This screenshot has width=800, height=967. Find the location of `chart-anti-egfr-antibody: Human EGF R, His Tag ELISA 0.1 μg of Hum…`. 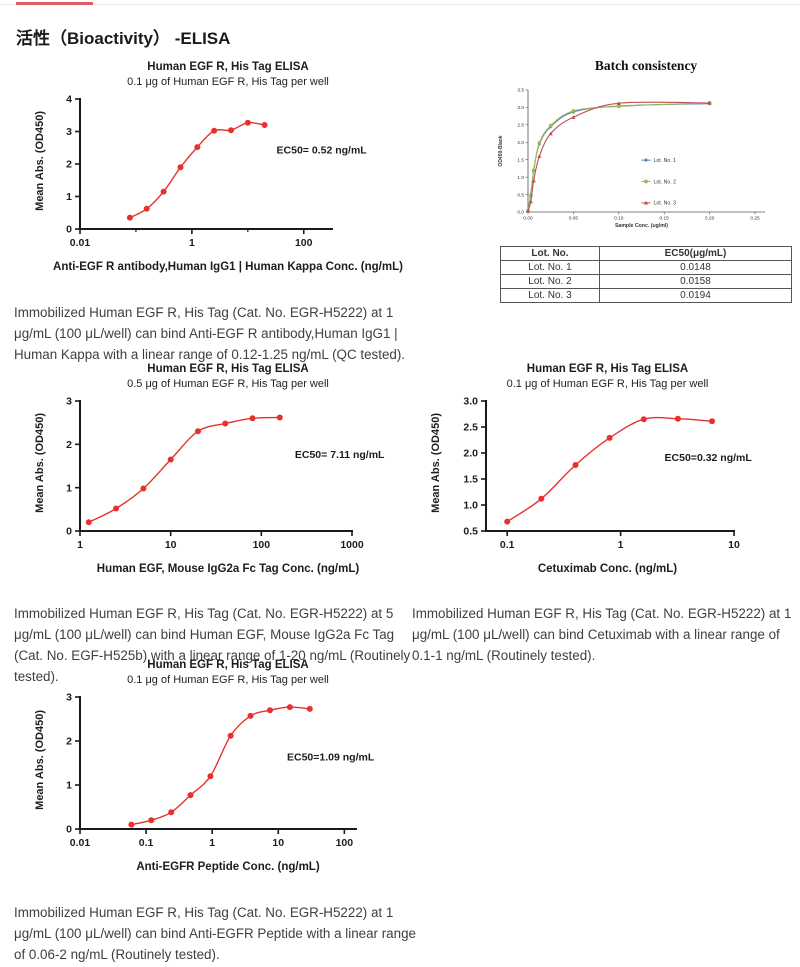

chart-anti-egfr-antibody: Human EGF R, His Tag ELISA 0.1 μg of Hum… is located at coordinates (228, 166).